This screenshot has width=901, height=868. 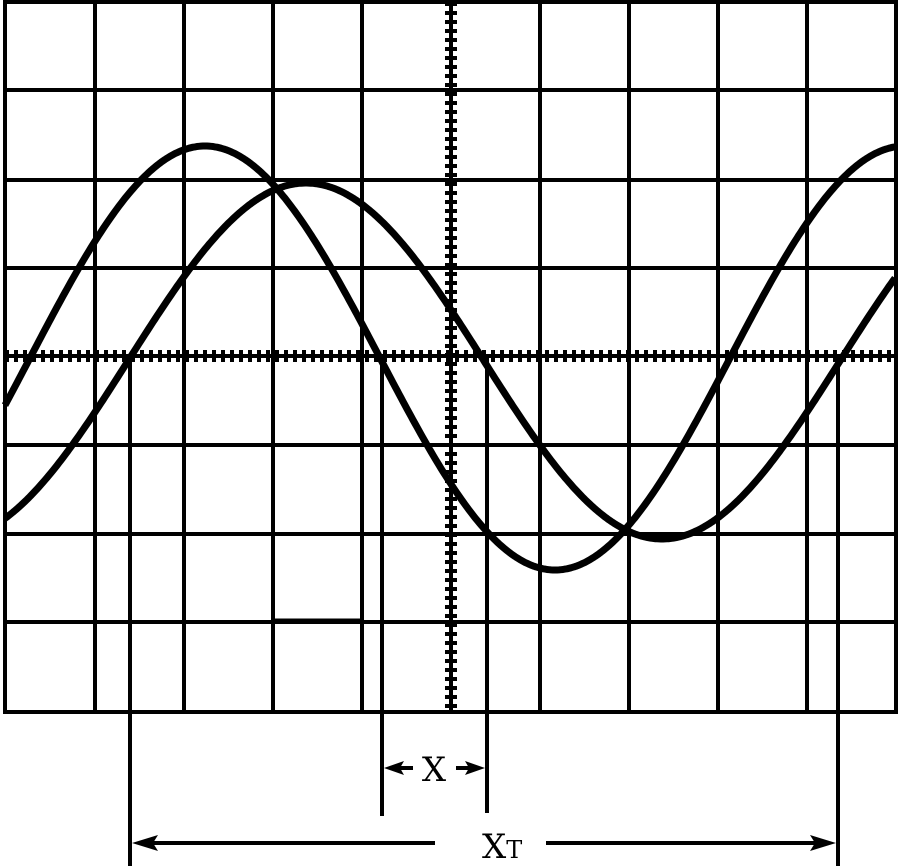 What do you see at coordinates (494, 847) in the screenshot?
I see `period-label-main: X` at bounding box center [494, 847].